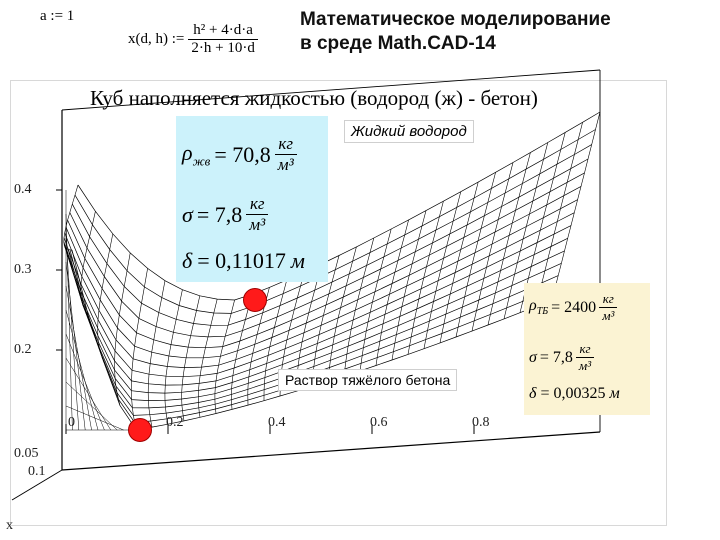 The height and width of the screenshot is (540, 720). Describe the element at coordinates (26, 453) in the screenshot. I see `tick-label-0.05: 0.05` at that location.